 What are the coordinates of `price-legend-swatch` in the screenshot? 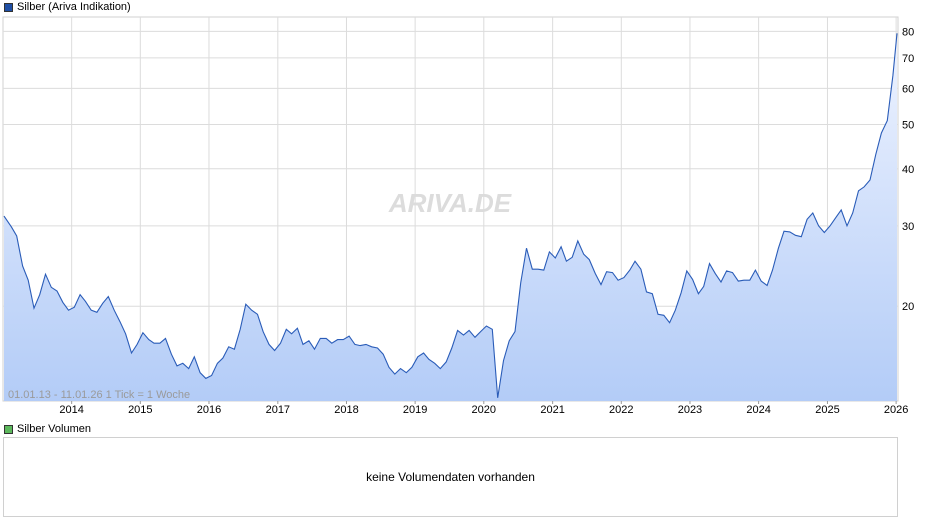 It's located at (8, 7).